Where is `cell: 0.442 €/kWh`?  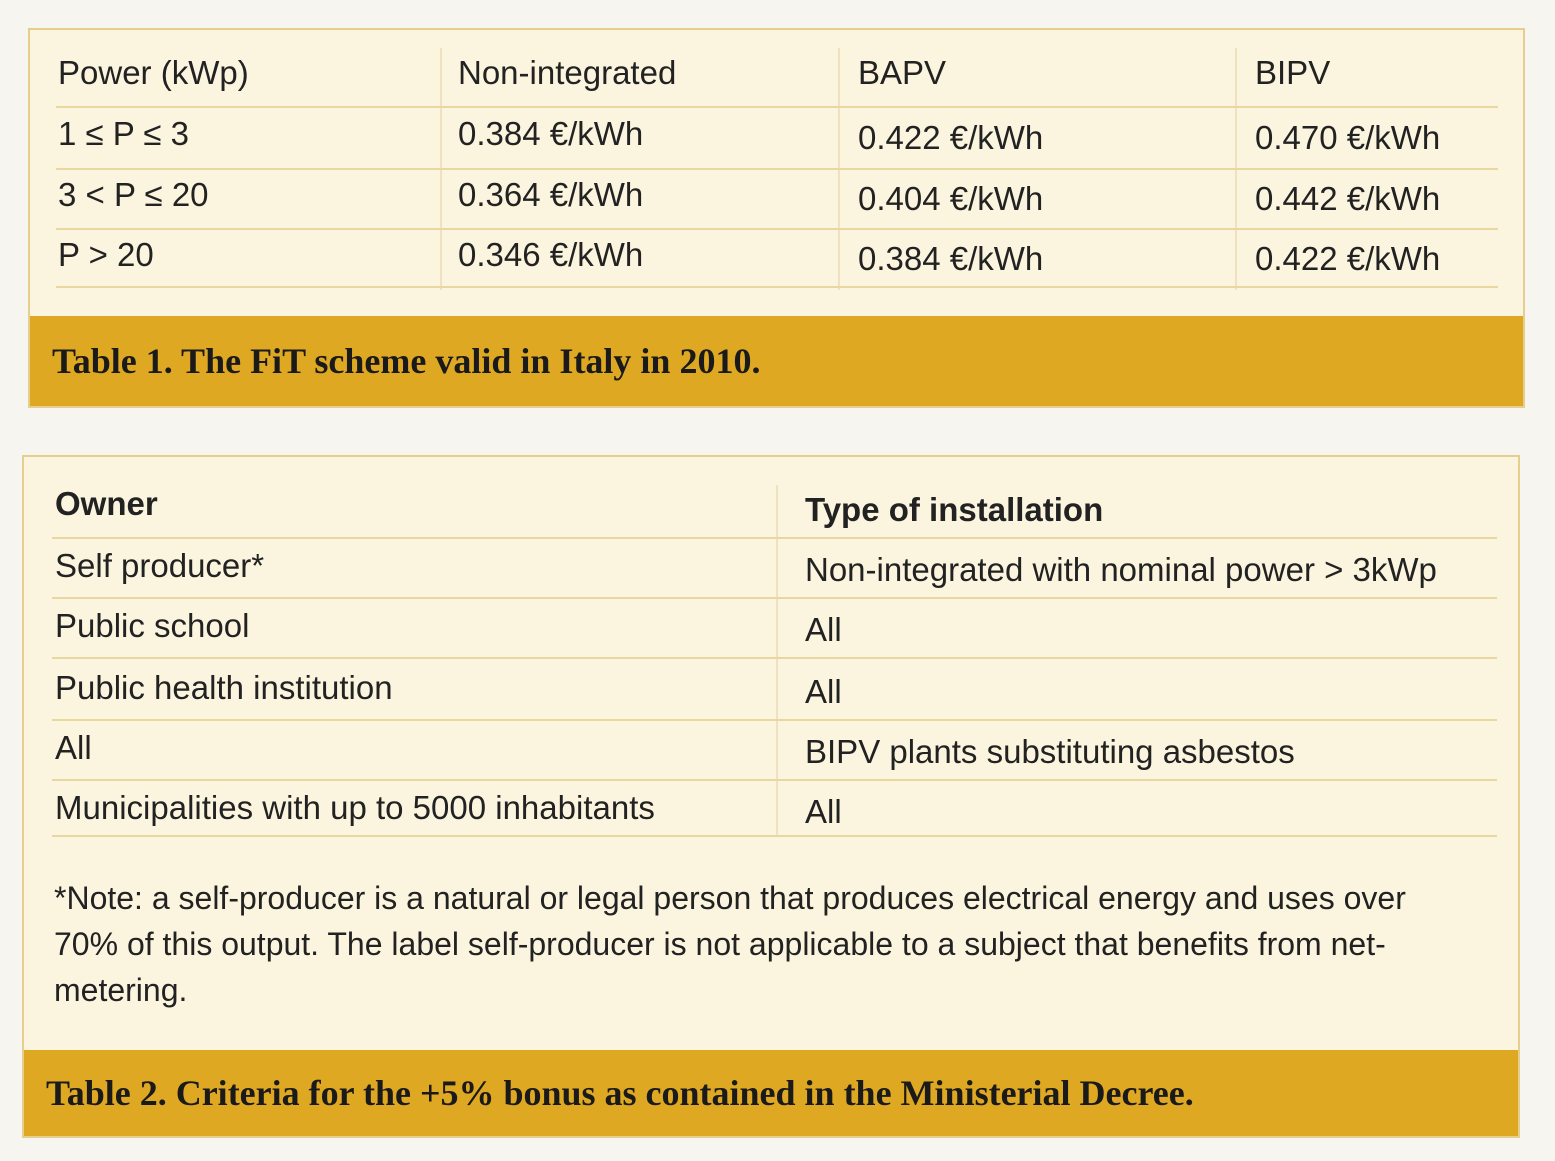
cell: 0.442 €/kWh is located at coordinates (1348, 198).